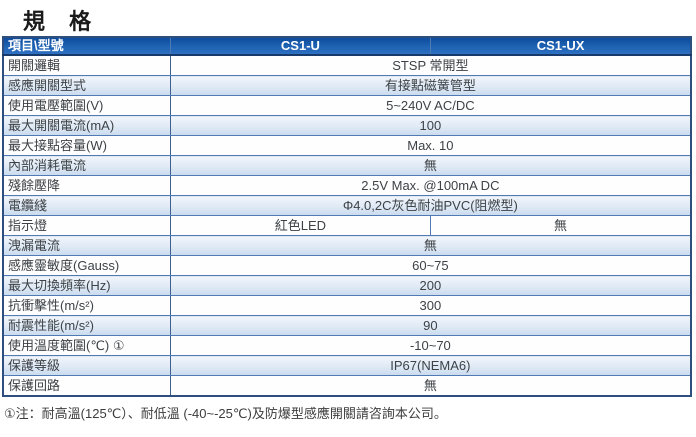 The height and width of the screenshot is (437, 696). Describe the element at coordinates (86, 46) in the screenshot. I see `header-item-model: 項目\型號` at that location.